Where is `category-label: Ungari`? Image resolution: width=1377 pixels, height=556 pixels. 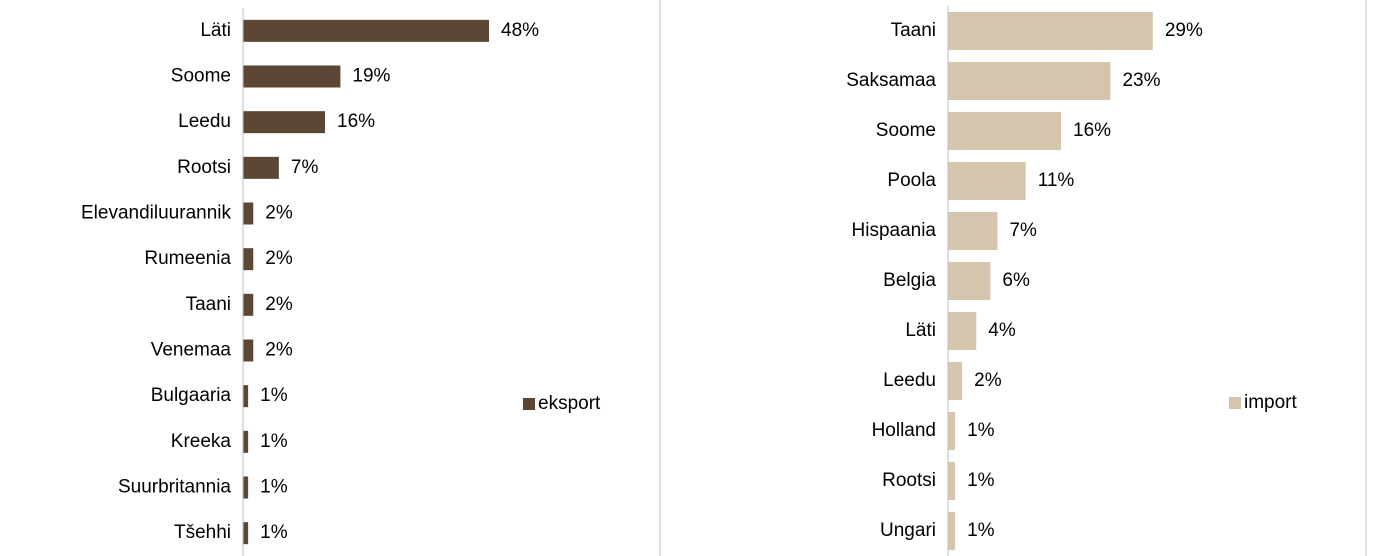 category-label: Ungari is located at coordinates (908, 530).